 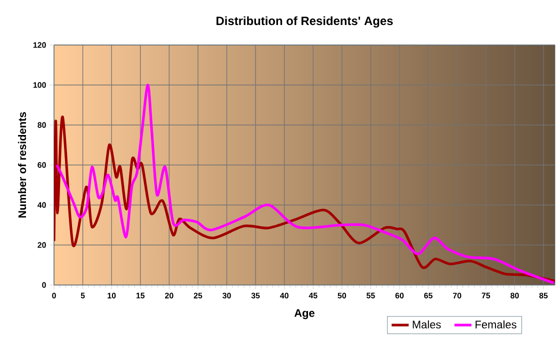 What do you see at coordinates (304, 22) in the screenshot?
I see `chart-title: Distribution of Residents' Ages` at bounding box center [304, 22].